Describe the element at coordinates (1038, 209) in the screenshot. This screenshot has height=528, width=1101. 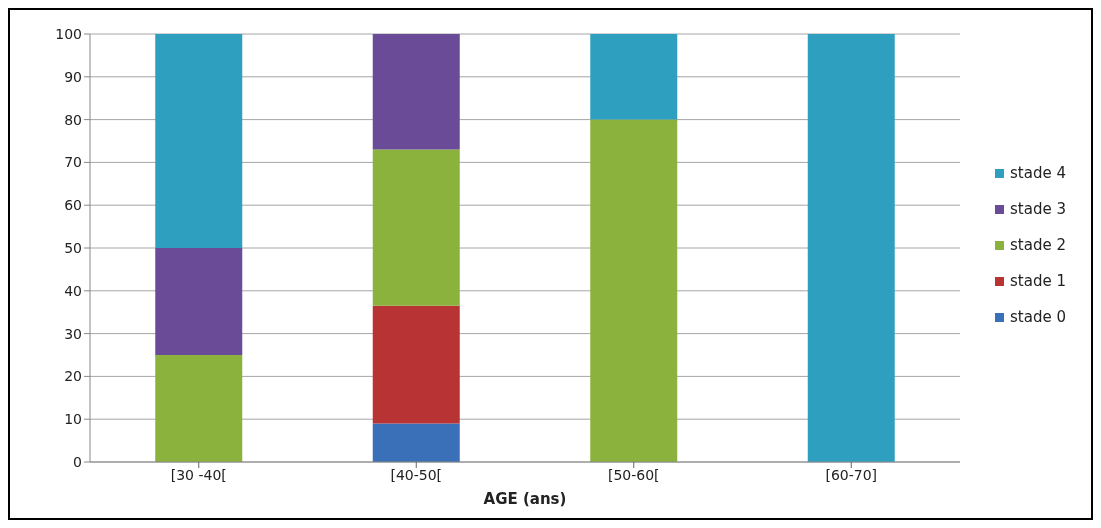
I see `legend-label: stade 3` at that location.